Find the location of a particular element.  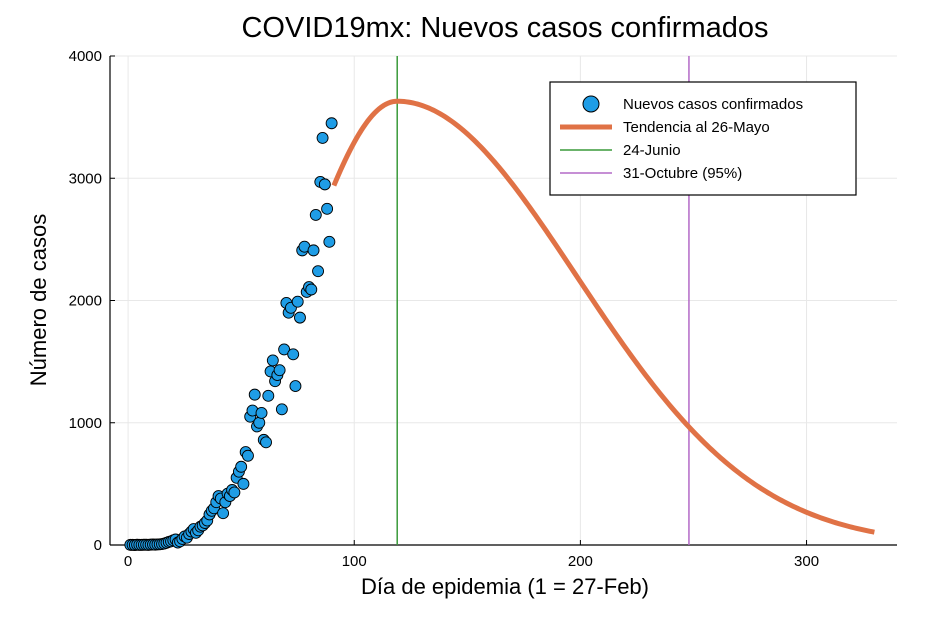

chart-title: COVID19mx: Nuevos casos confirmados is located at coordinates (504, 28).